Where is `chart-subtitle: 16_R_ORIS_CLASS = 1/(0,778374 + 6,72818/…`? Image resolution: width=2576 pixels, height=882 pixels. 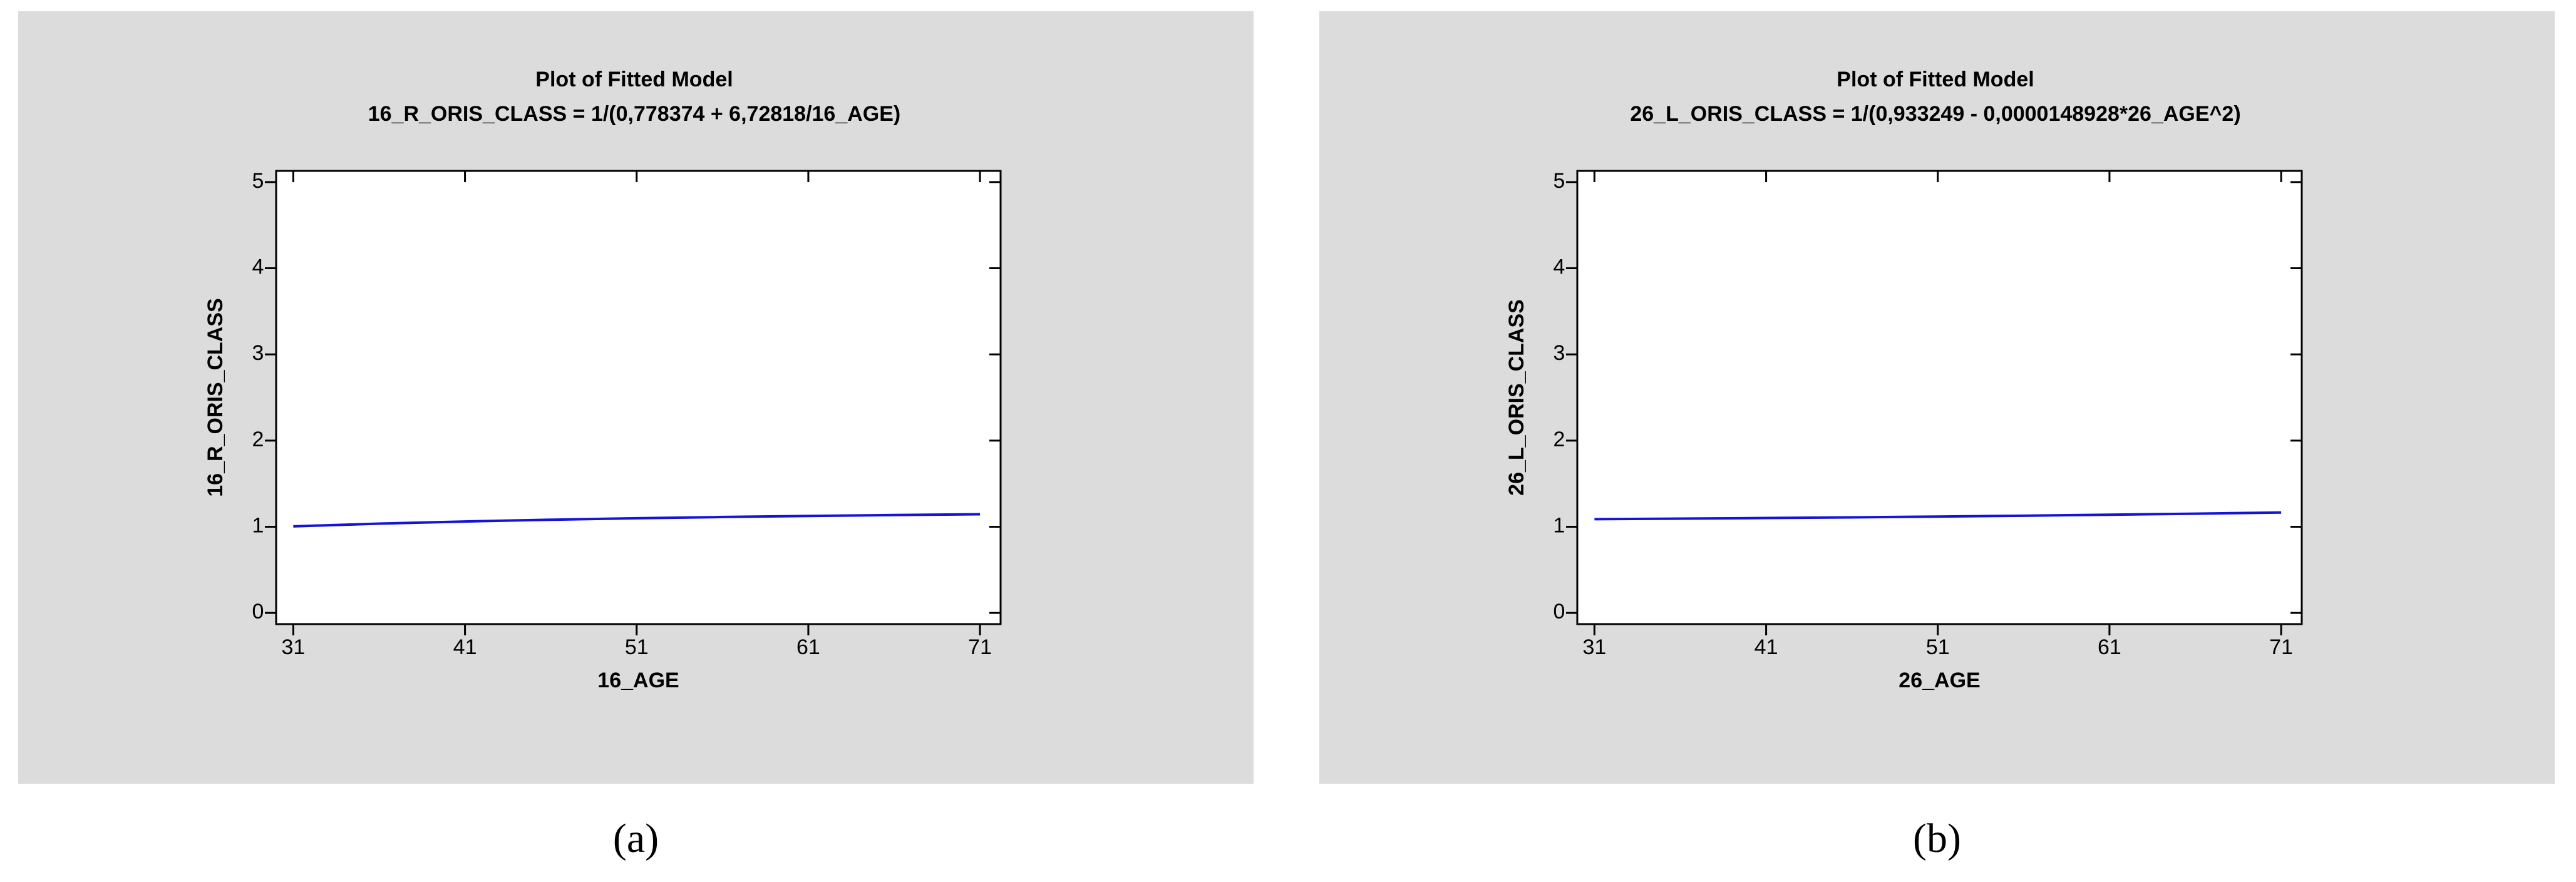
chart-subtitle: 16_R_ORIS_CLASS = 1/(0,778374 + 6,72818/… is located at coordinates (635, 114).